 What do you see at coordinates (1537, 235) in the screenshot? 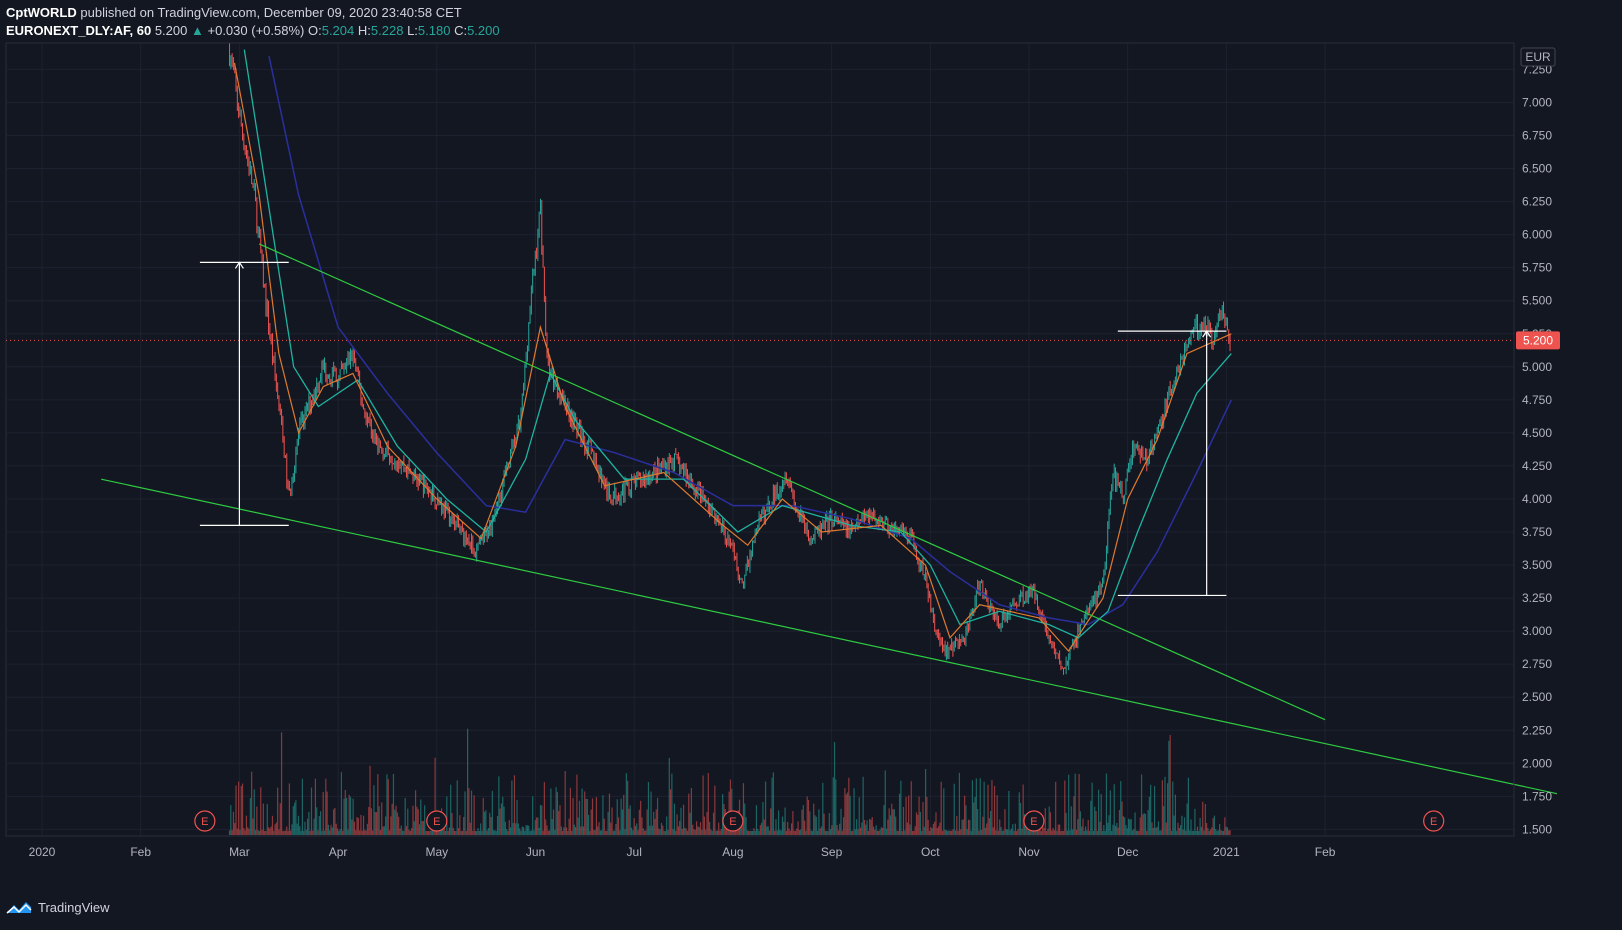
I see `y-tick-label: 6.000` at bounding box center [1537, 235].